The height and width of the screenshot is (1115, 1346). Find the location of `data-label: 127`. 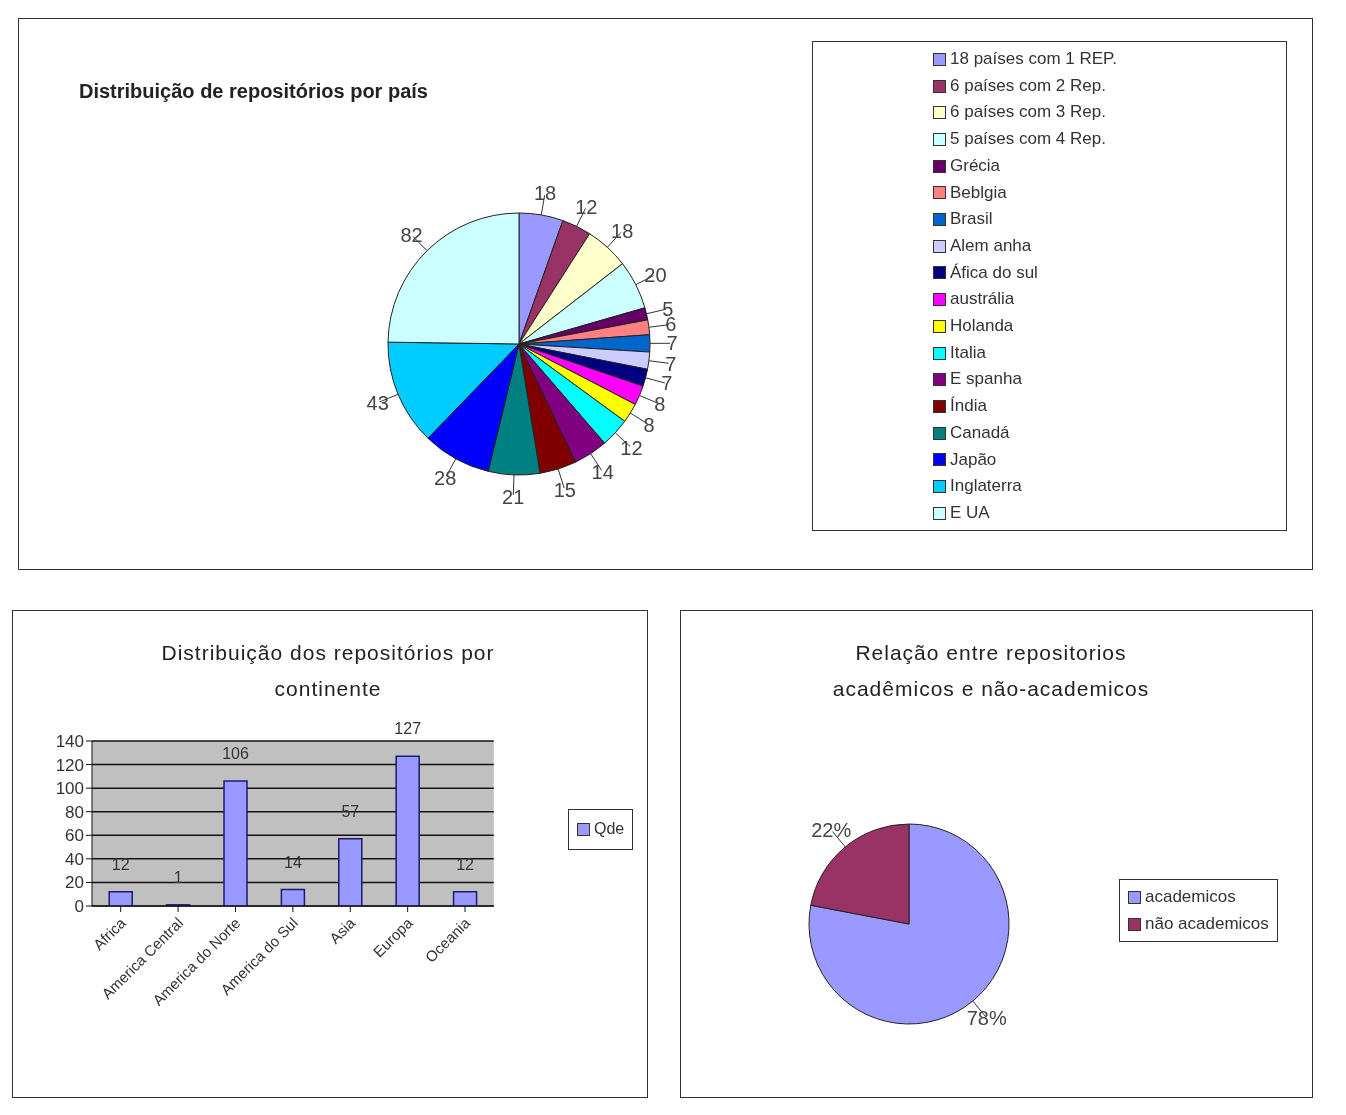

data-label: 127 is located at coordinates (408, 729).